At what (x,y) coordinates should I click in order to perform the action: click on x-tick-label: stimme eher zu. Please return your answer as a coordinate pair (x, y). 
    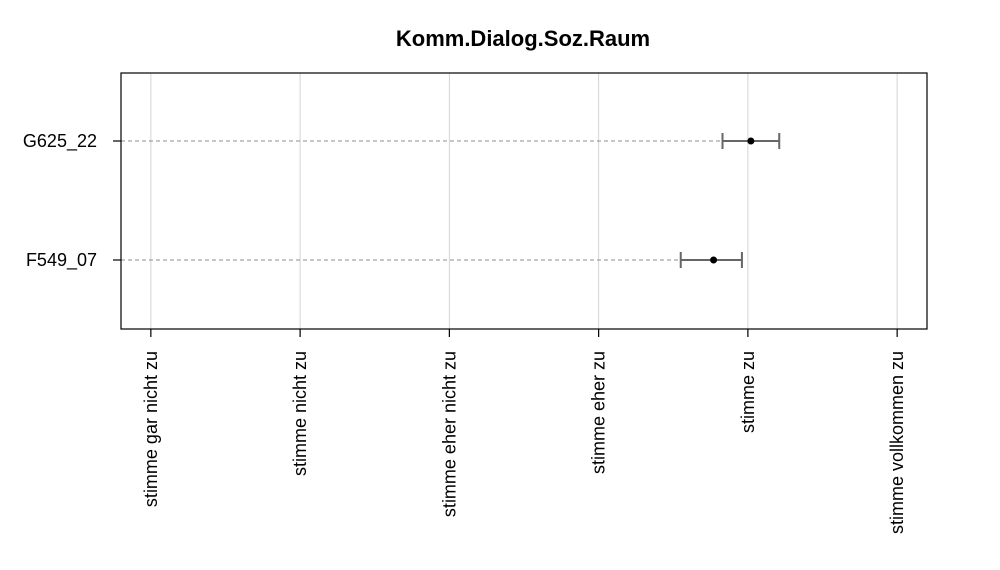
    Looking at the image, I should click on (599, 412).